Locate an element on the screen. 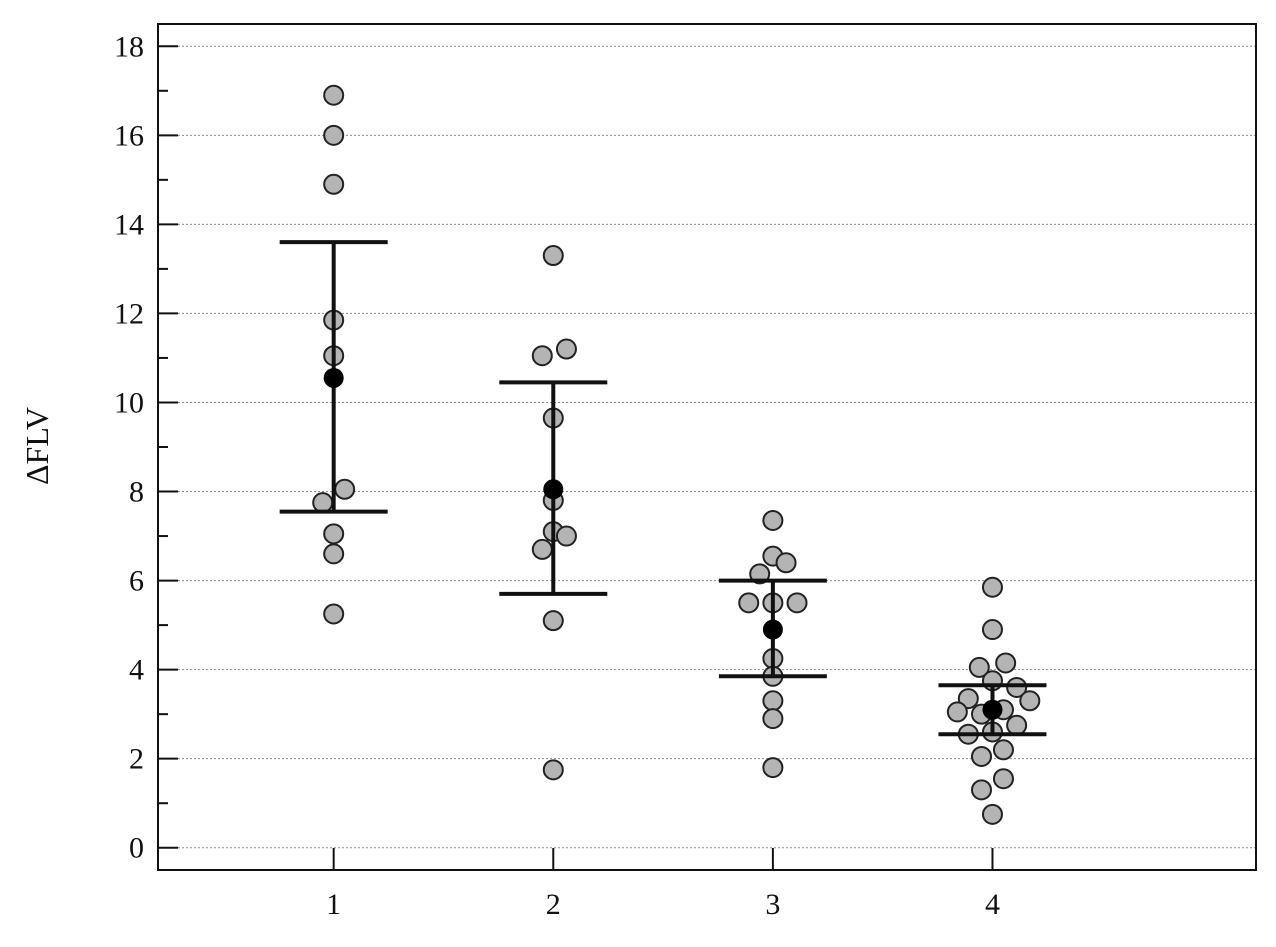  y-tick-label: 14 is located at coordinates (129, 224).